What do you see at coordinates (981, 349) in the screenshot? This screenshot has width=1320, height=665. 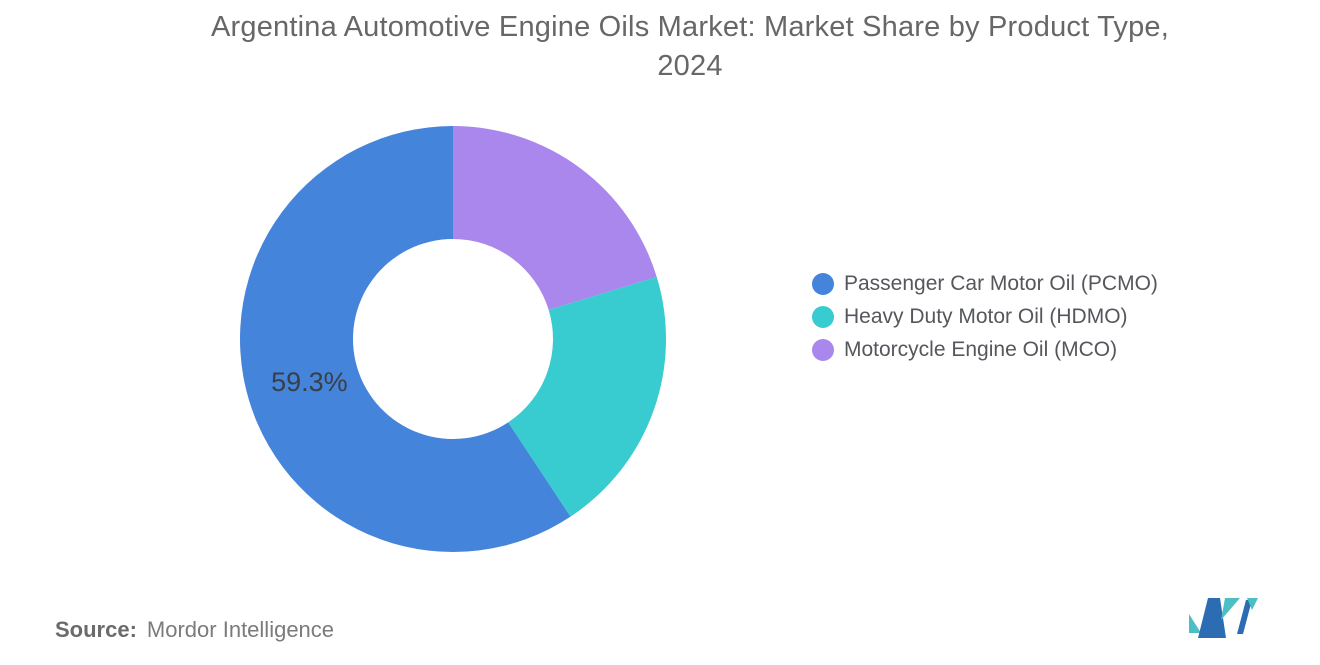 I see `legend-label: Motorcycle Engine Oil (MCO)` at bounding box center [981, 349].